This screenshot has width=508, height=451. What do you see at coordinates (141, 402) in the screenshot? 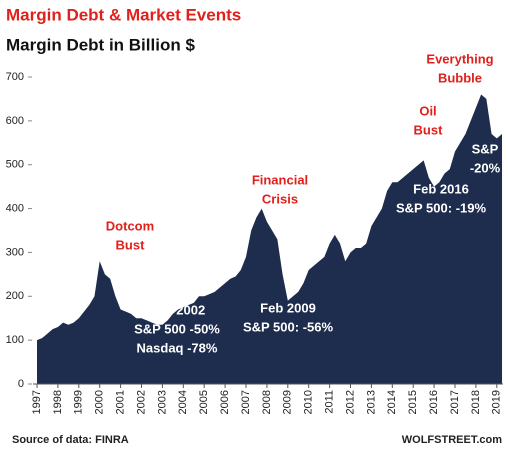
I see `x-tick-label: 2002` at bounding box center [141, 402].